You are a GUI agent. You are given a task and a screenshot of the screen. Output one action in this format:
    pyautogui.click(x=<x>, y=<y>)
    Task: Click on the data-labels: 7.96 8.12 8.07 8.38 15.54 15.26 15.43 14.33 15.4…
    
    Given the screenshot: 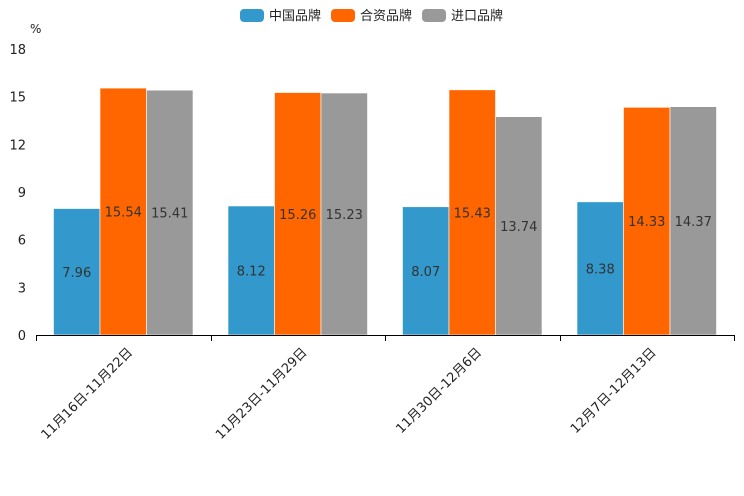 What is the action you would take?
    pyautogui.click(x=387, y=243)
    